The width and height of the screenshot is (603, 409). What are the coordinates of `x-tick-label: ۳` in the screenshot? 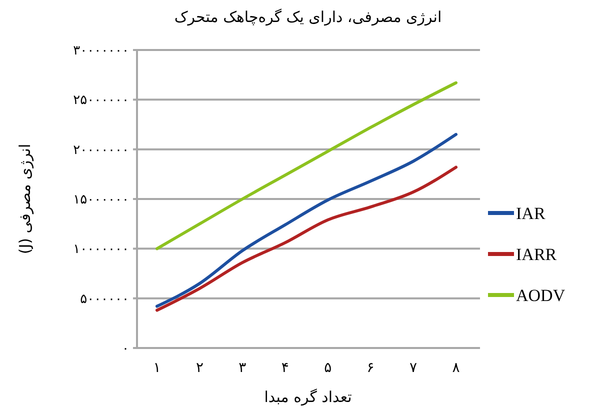 It's located at (242, 368).